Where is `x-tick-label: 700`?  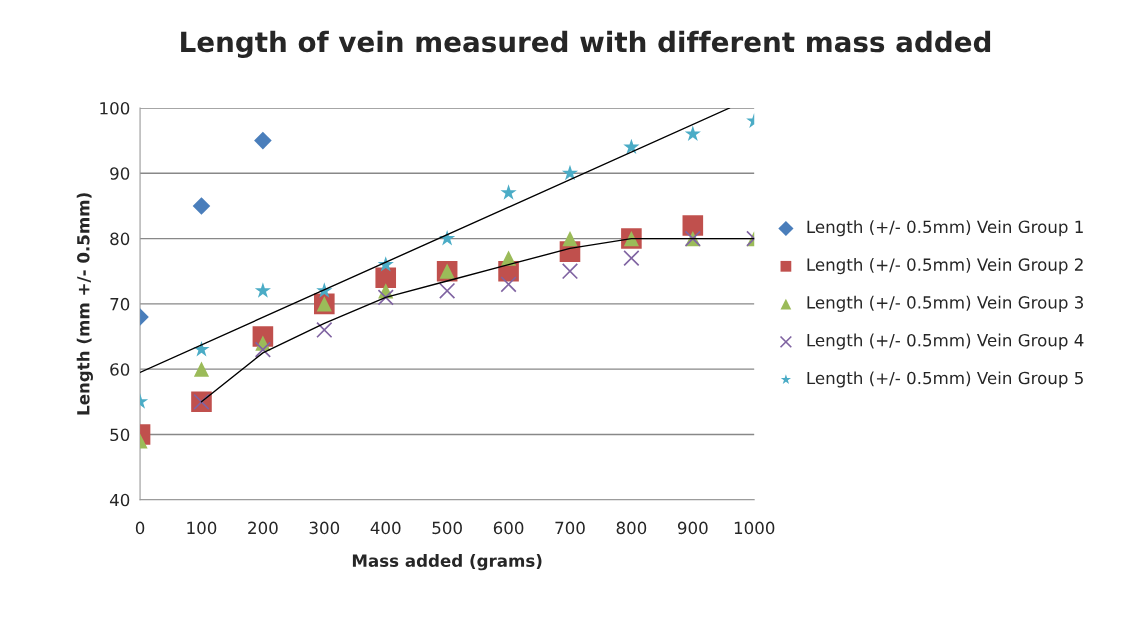
x-tick-label: 700 is located at coordinates (570, 528).